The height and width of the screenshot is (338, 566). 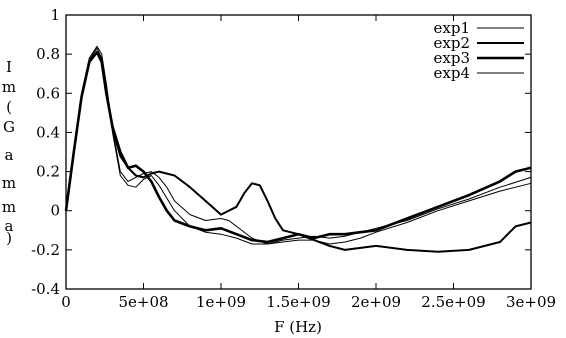 I want to click on legend-label-exp2: exp2, so click(x=452, y=43).